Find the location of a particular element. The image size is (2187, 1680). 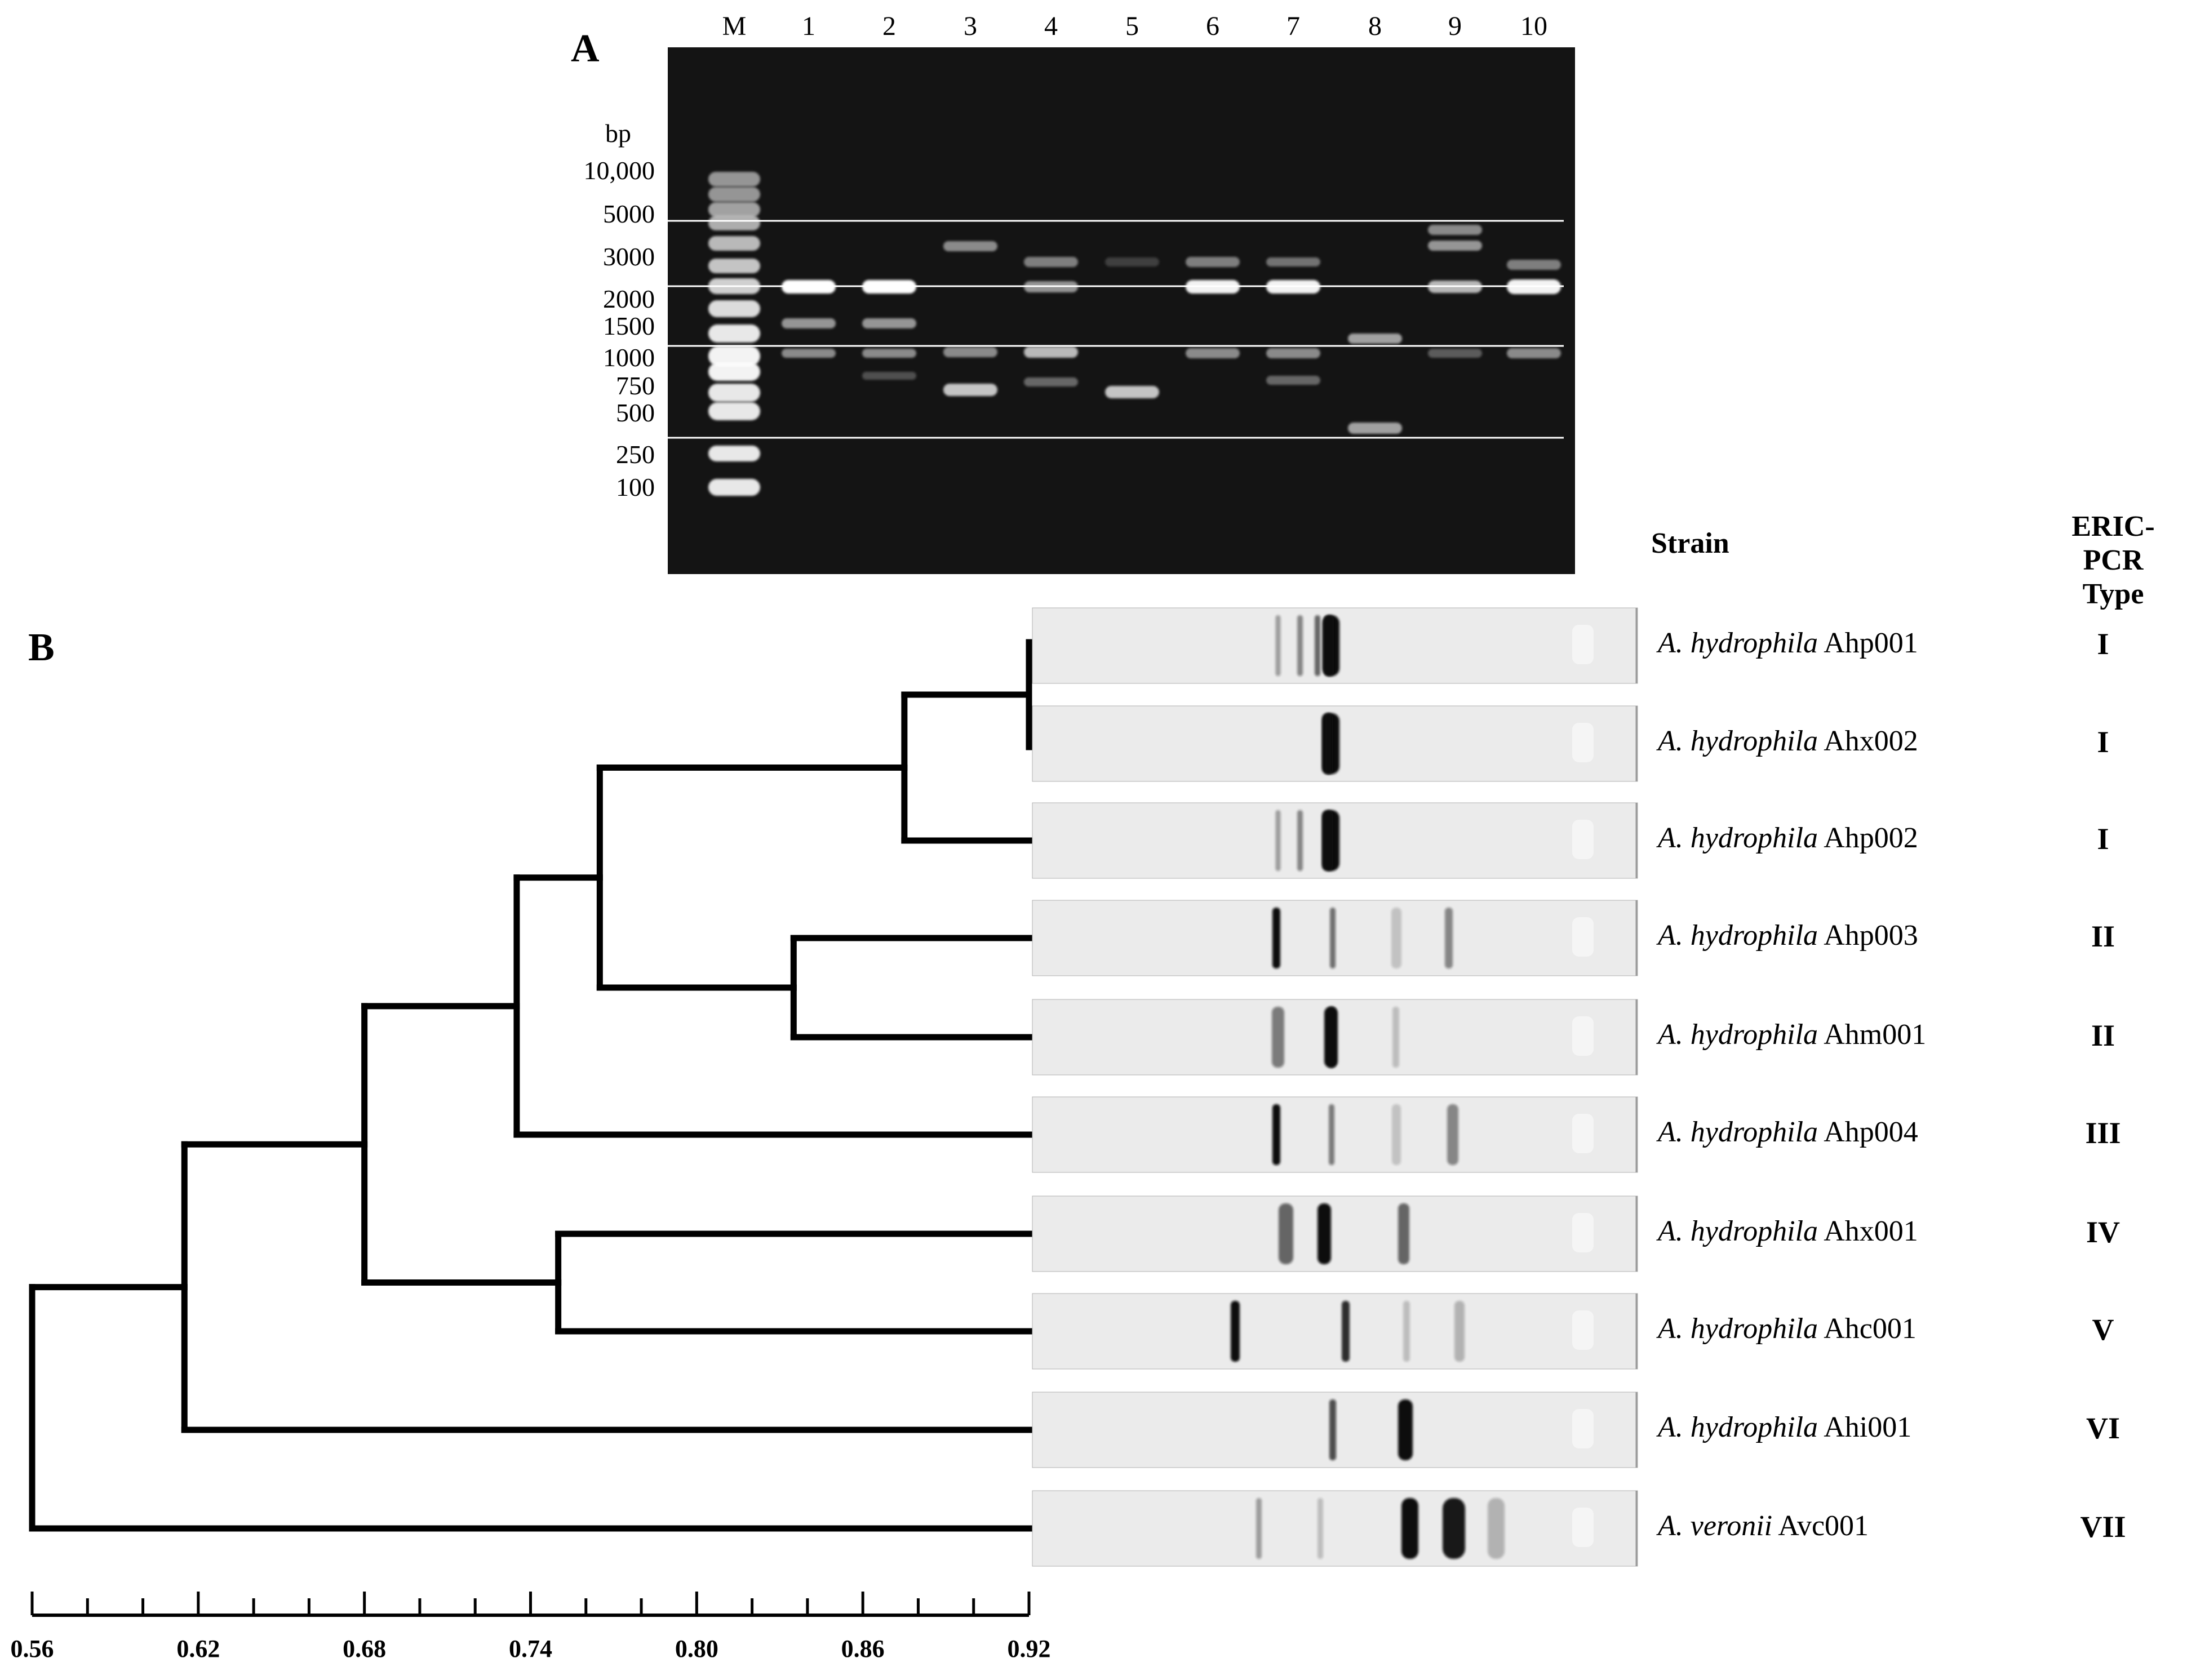

gel-guide-lines is located at coordinates (1116, 329).